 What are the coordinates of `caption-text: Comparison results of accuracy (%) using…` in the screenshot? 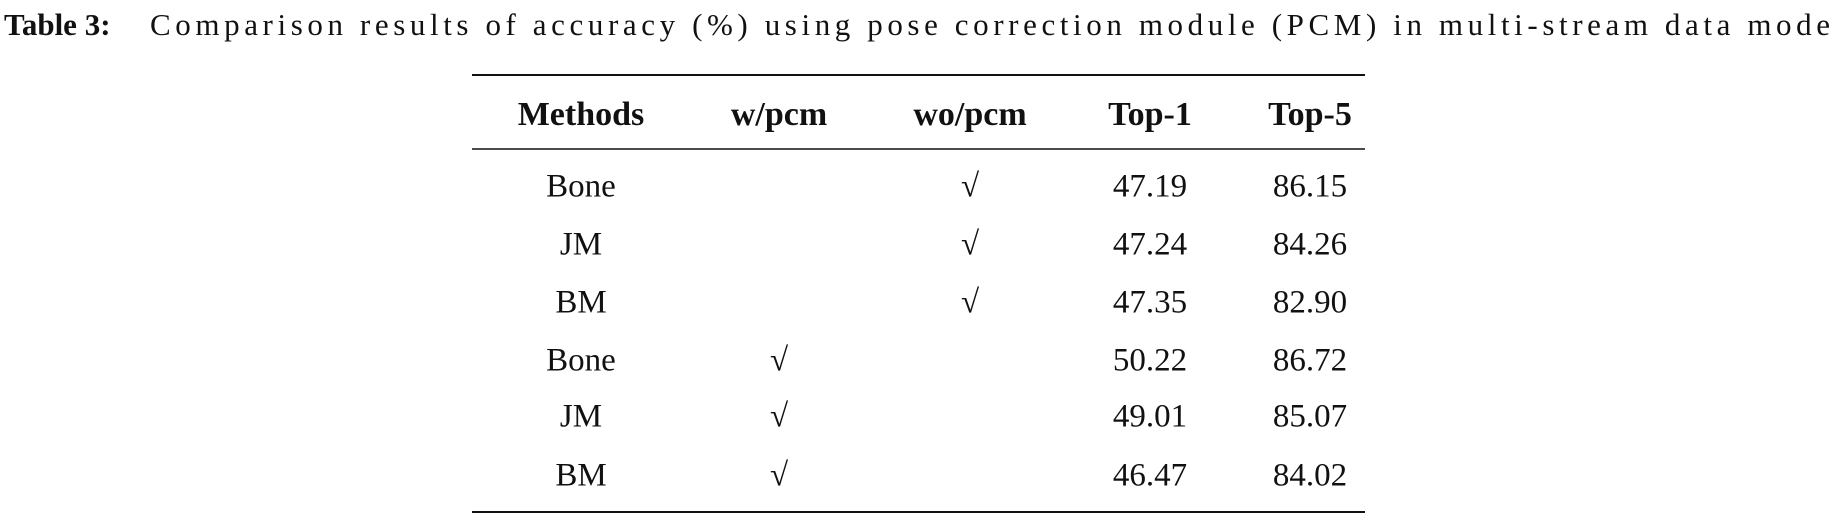 It's located at (990, 24).